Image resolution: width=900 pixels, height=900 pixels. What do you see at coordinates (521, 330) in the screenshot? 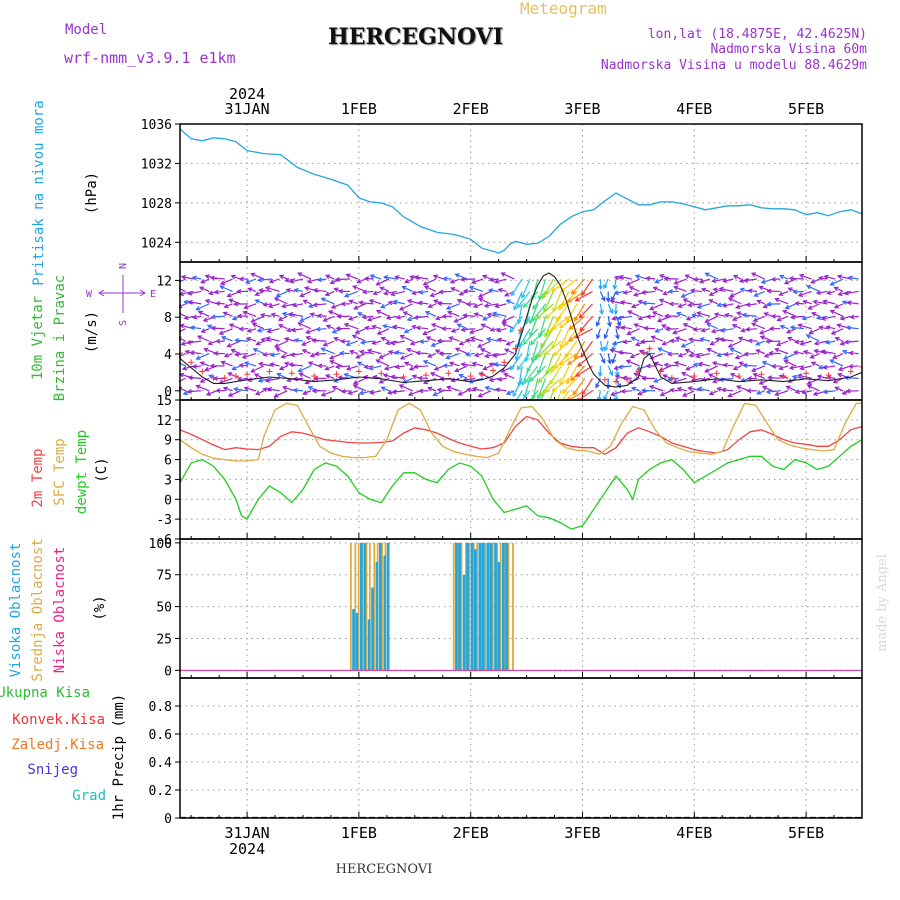
I see `wind-speed-line` at bounding box center [521, 330].